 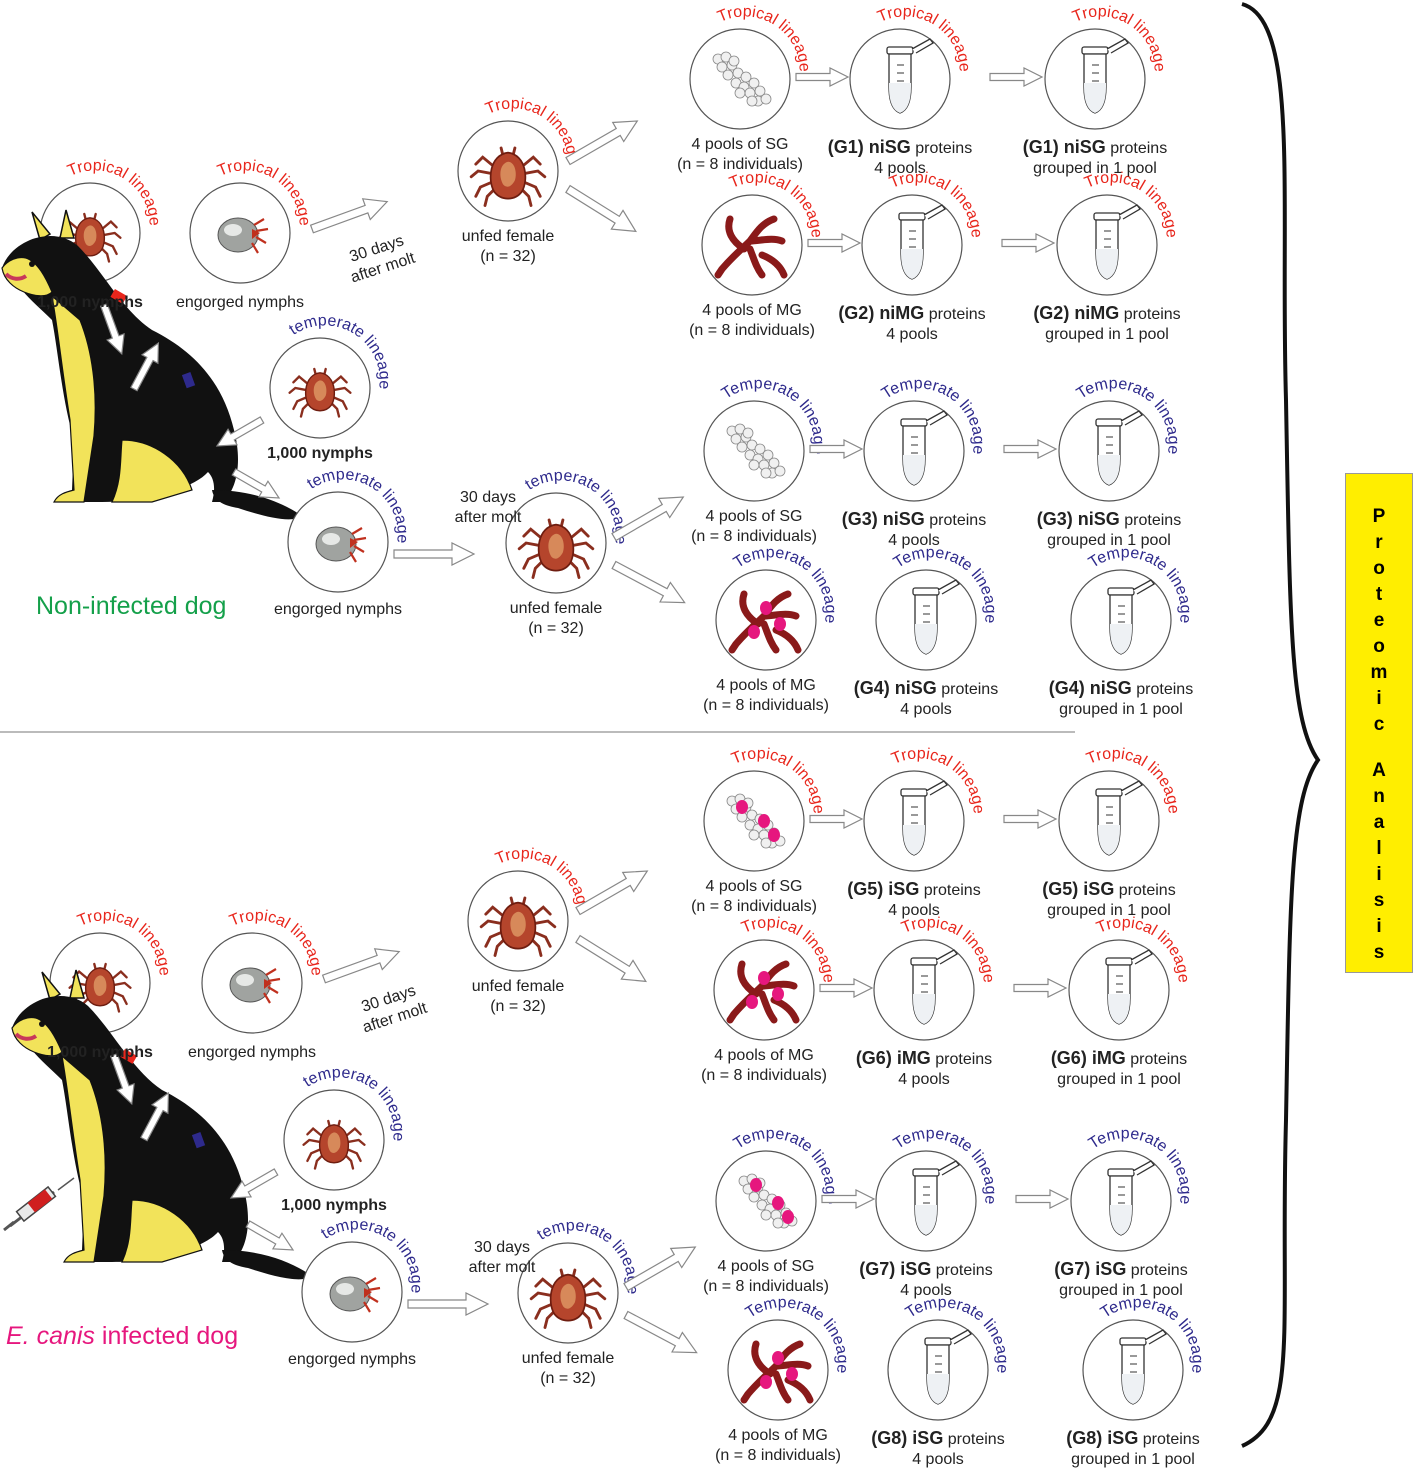 What do you see at coordinates (1119, 1059) in the screenshot?
I see `group-title: (G6) iMG proteins` at bounding box center [1119, 1059].